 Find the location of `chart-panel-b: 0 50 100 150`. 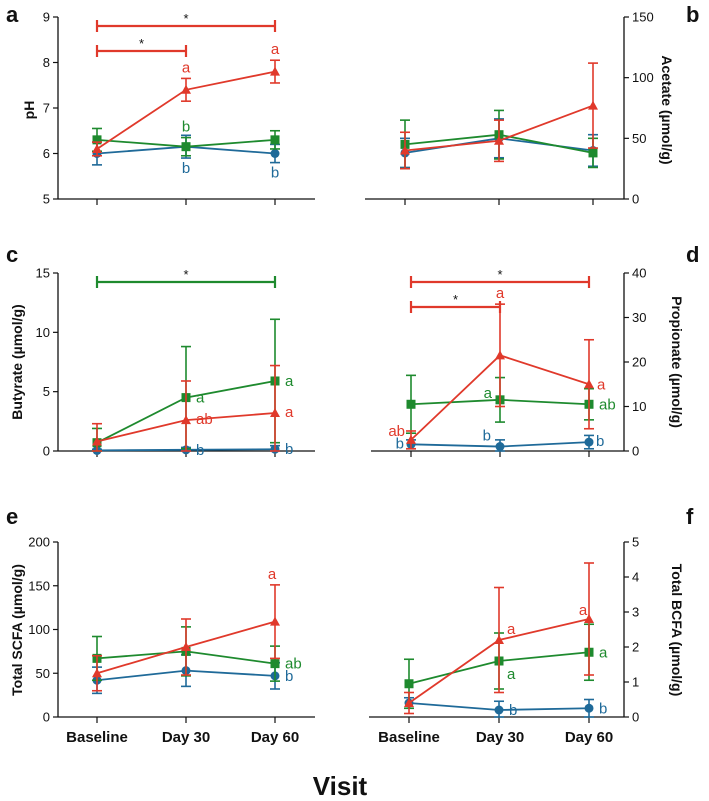

chart-panel-b: 0 50 100 150 is located at coordinates (509, 108).